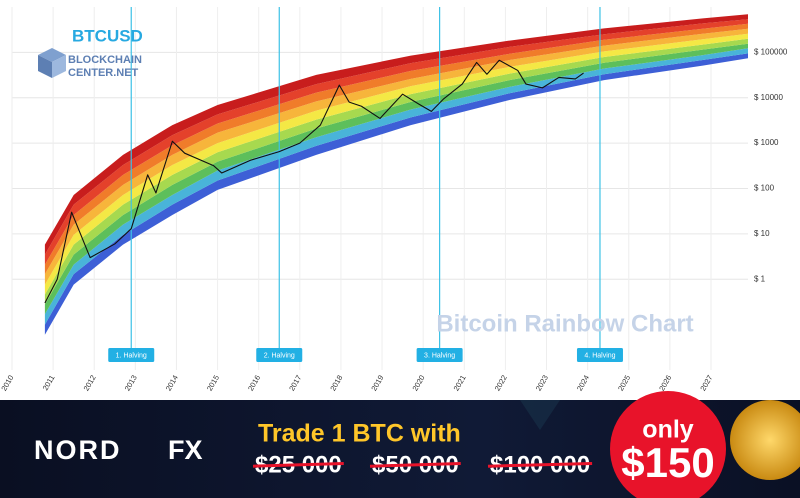 This screenshot has width=800, height=498. I want to click on y-tick-label: $ 10, so click(762, 233).